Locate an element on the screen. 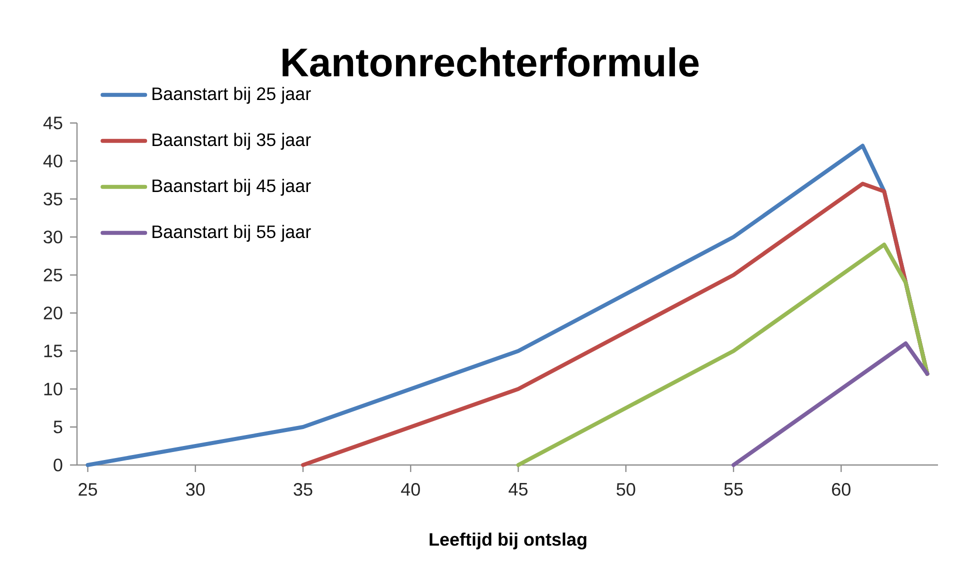 This screenshot has height=581, width=960. legend-label: Baanstart bij 55 jaar is located at coordinates (231, 233).